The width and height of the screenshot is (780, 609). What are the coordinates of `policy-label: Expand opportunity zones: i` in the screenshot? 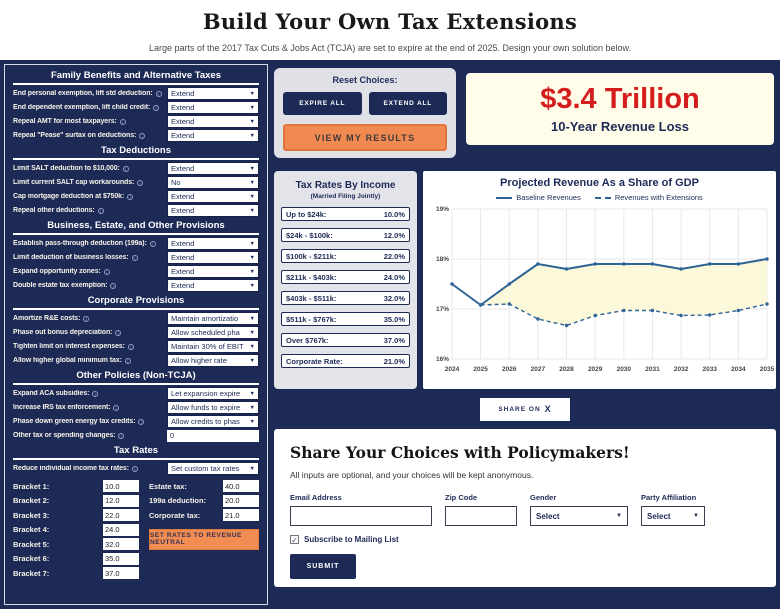 It's located at (90, 271).